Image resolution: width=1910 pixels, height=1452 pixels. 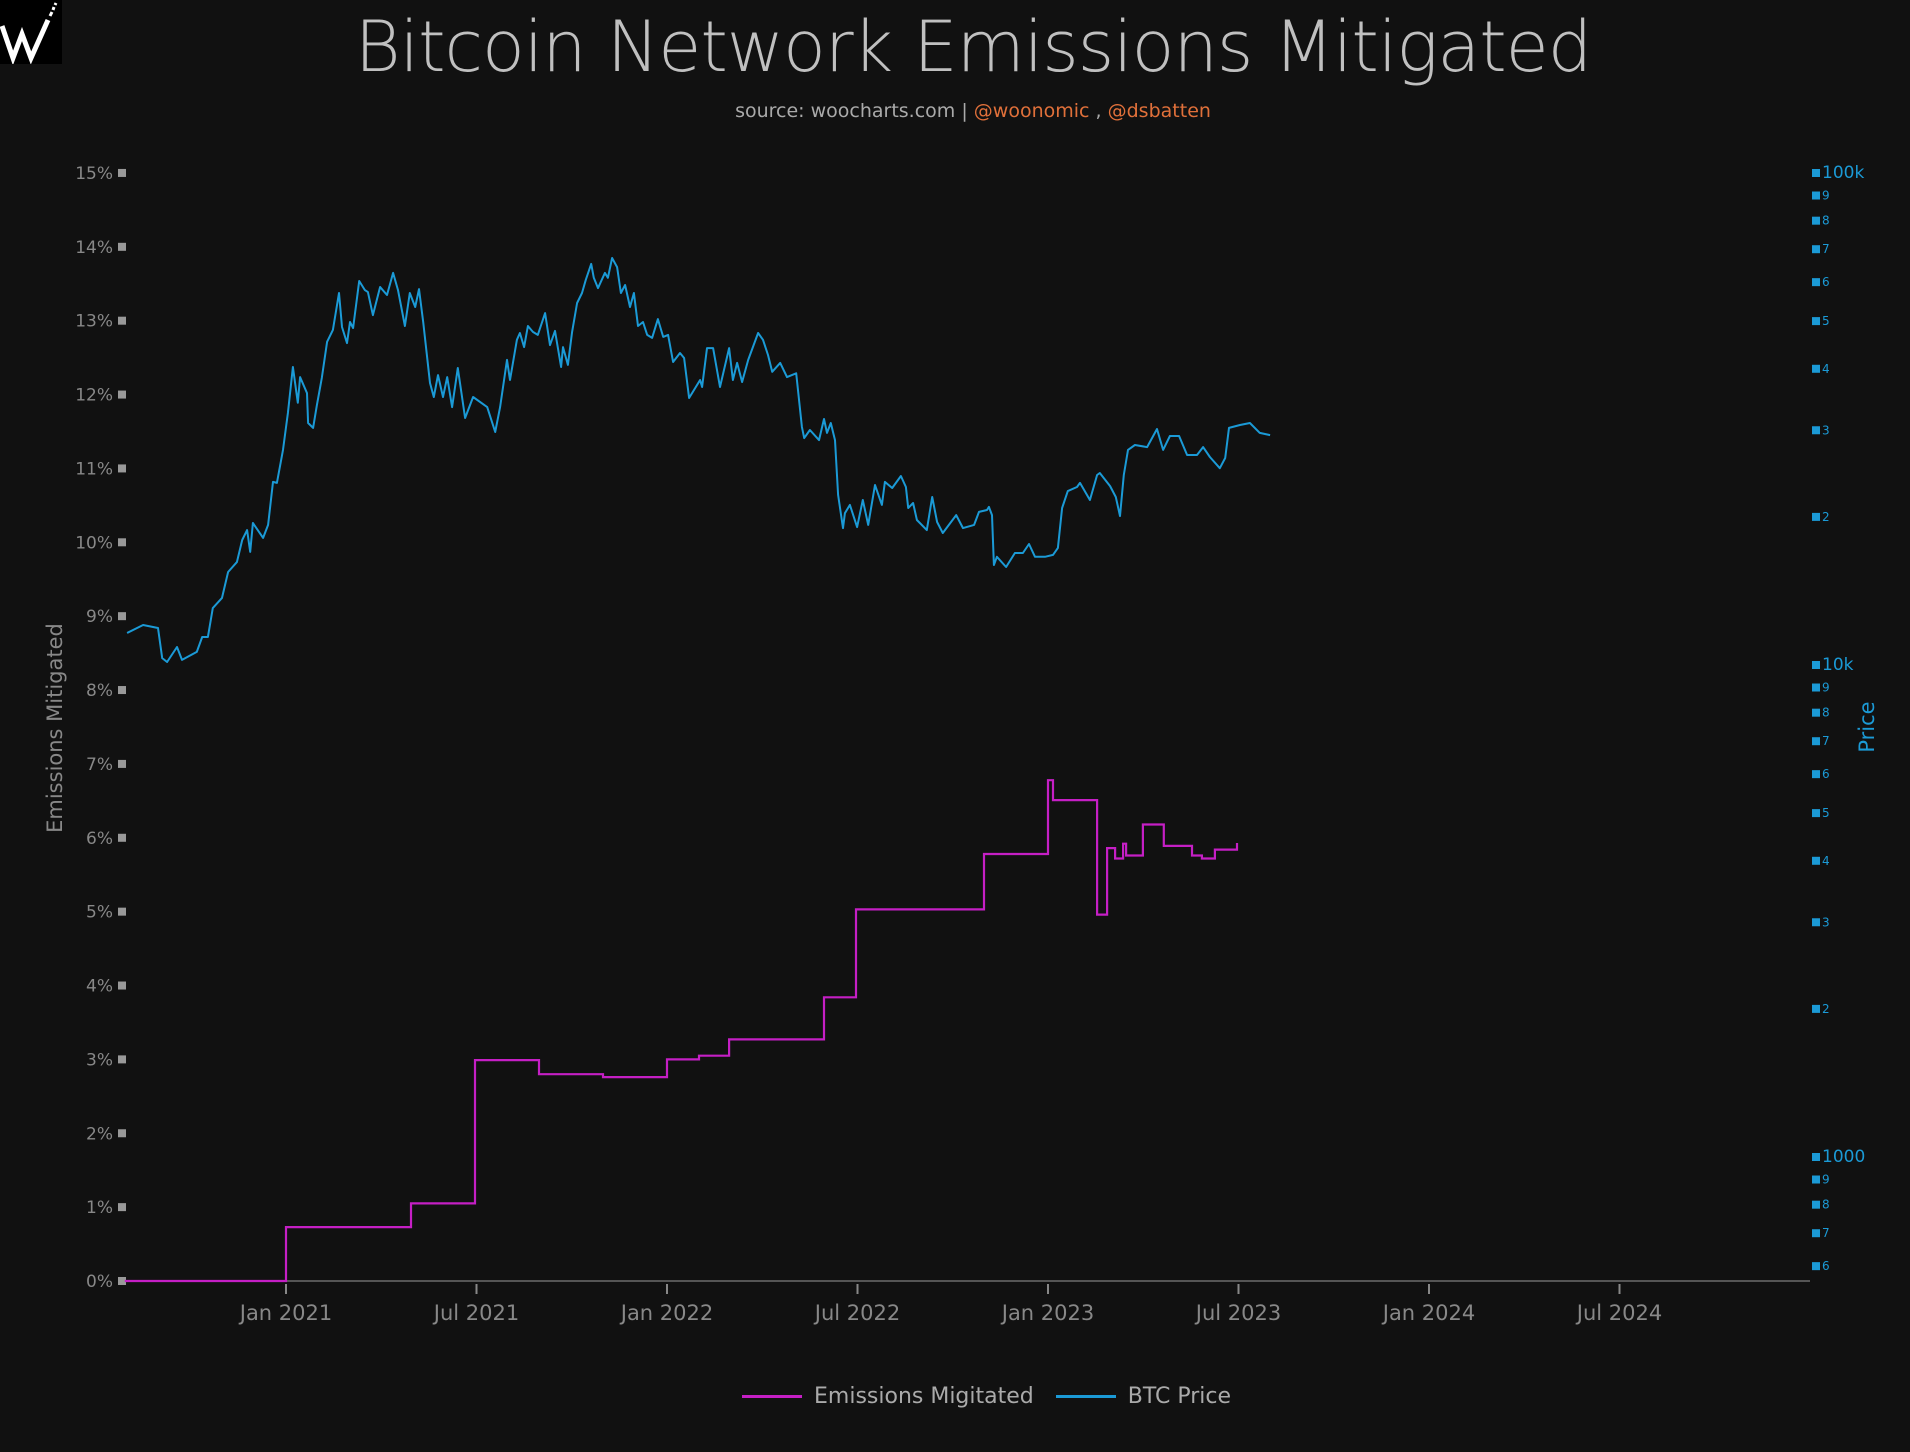 I want to click on left-tick-label: 15%, so click(x=94, y=174).